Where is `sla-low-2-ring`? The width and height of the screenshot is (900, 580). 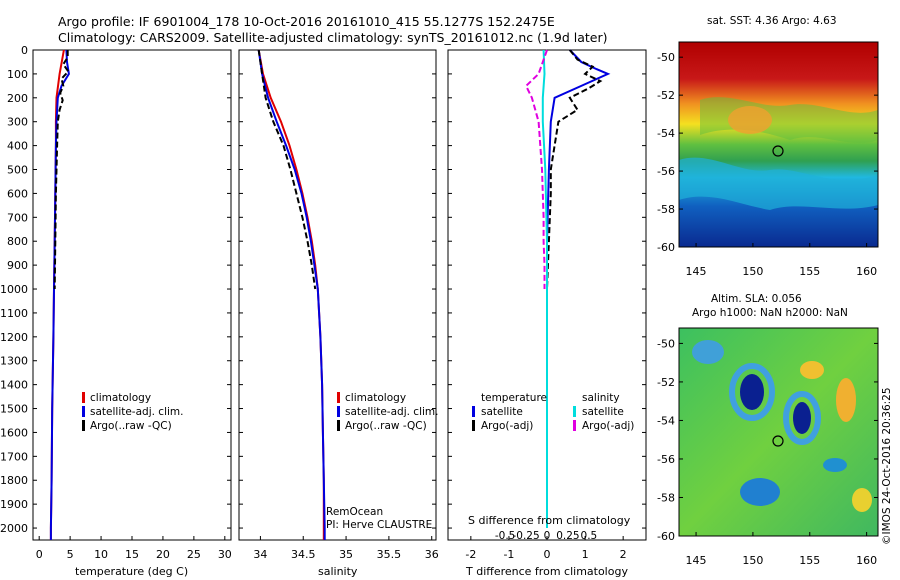
sla-low-2-ring is located at coordinates (802, 418).